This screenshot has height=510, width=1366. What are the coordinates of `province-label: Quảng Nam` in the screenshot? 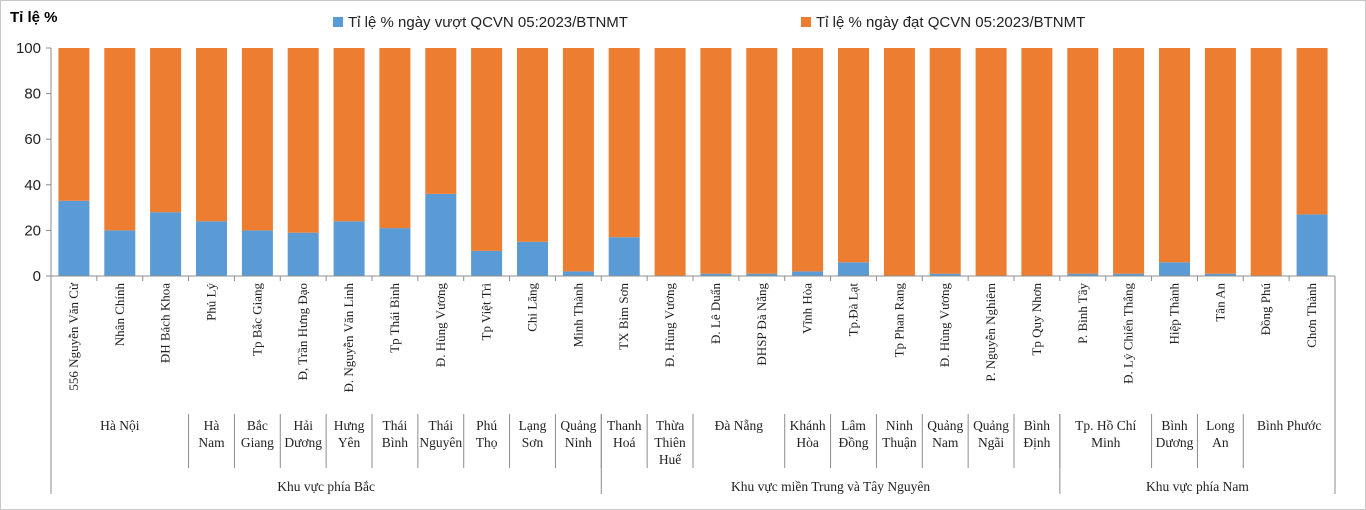 It's located at (945, 434).